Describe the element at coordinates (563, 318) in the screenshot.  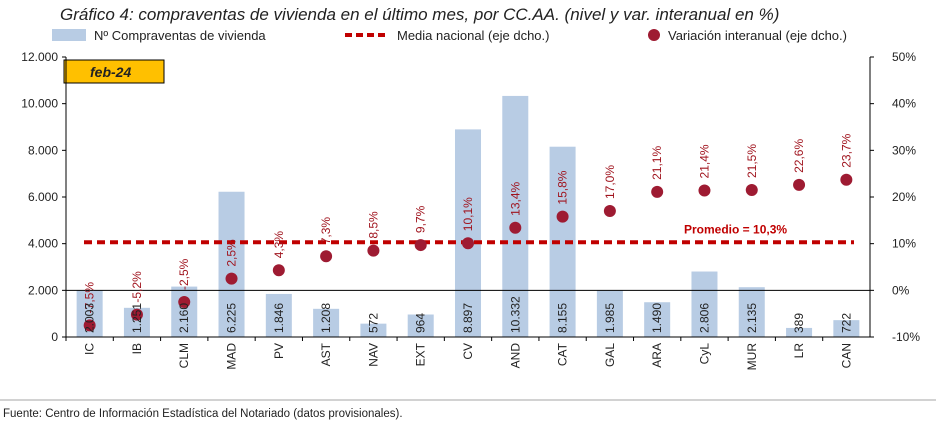
I see `bar-value-label-CAT: 8.155` at that location.